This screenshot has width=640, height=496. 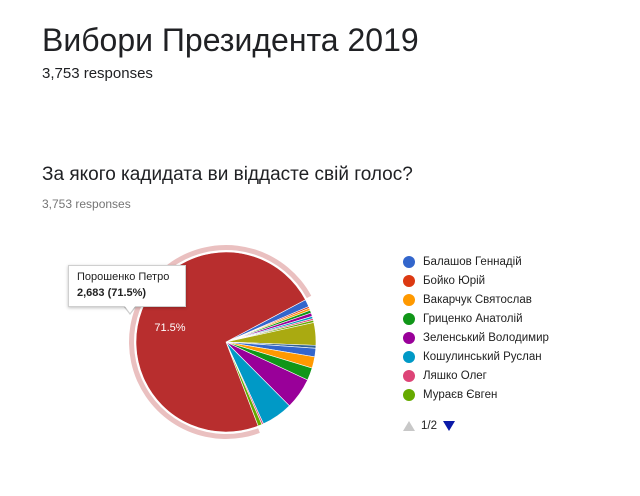 I want to click on legend-label: Кошулинський Руслан, so click(x=482, y=356).